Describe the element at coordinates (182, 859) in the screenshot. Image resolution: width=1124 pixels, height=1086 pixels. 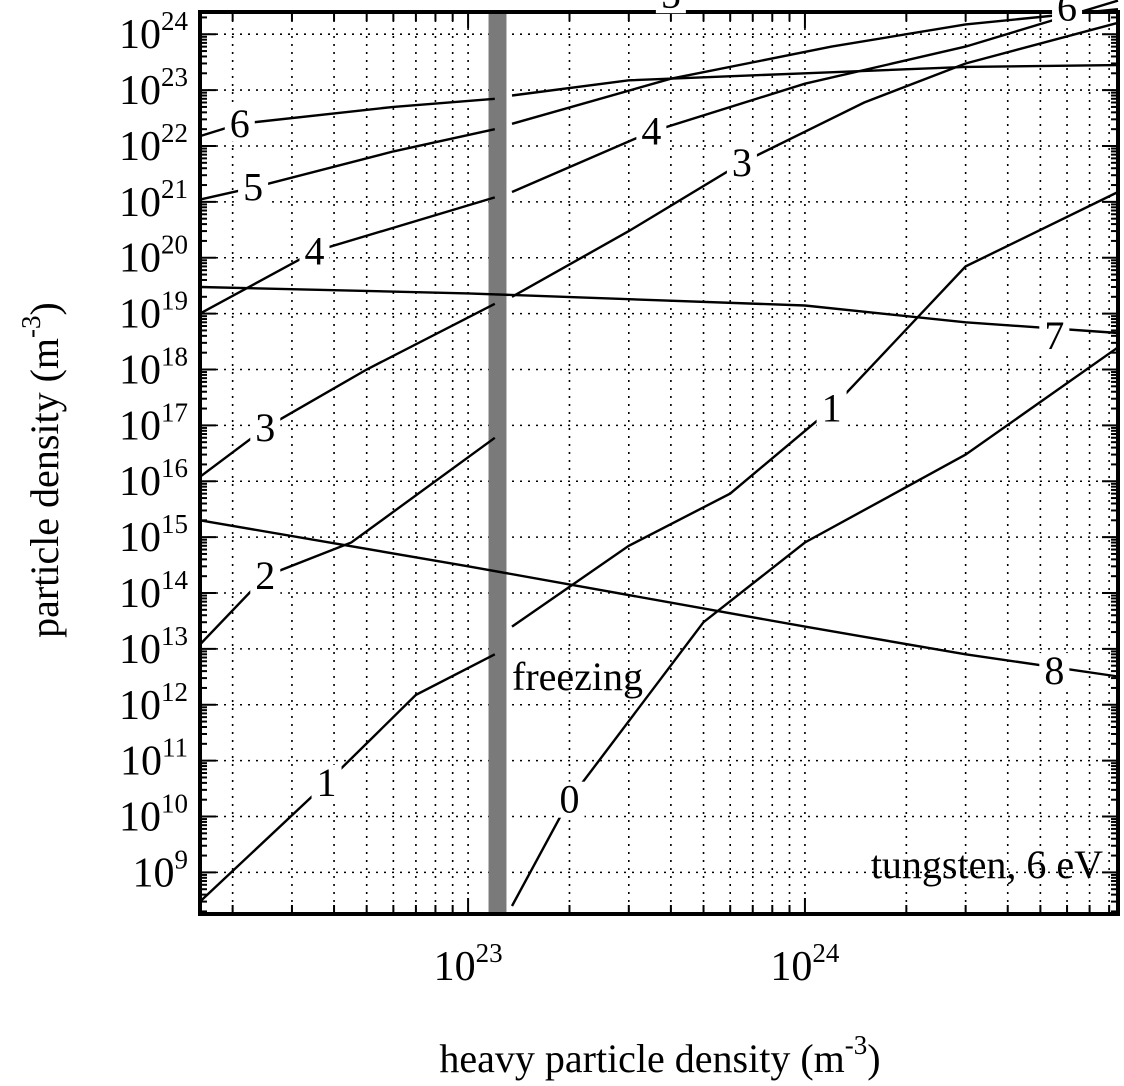
I see `y-tick-exp: 9` at that location.